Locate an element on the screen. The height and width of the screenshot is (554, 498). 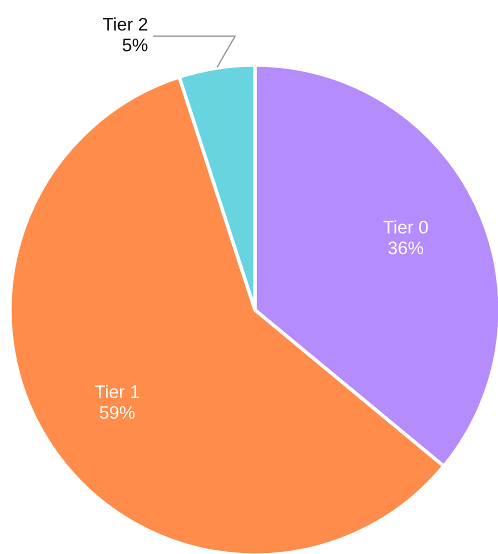
slice-label: Tier 2 is located at coordinates (125, 24).